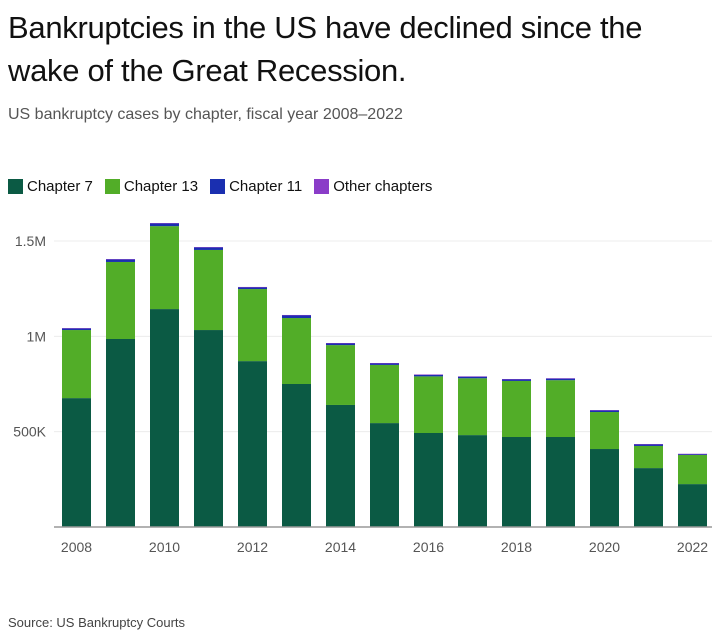 The width and height of the screenshot is (720, 641). I want to click on x-tick-label: 2014, so click(340, 547).